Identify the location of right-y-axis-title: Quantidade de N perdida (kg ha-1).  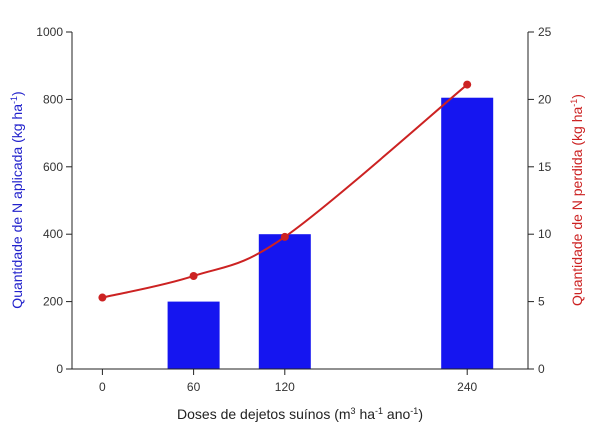
(577, 200).